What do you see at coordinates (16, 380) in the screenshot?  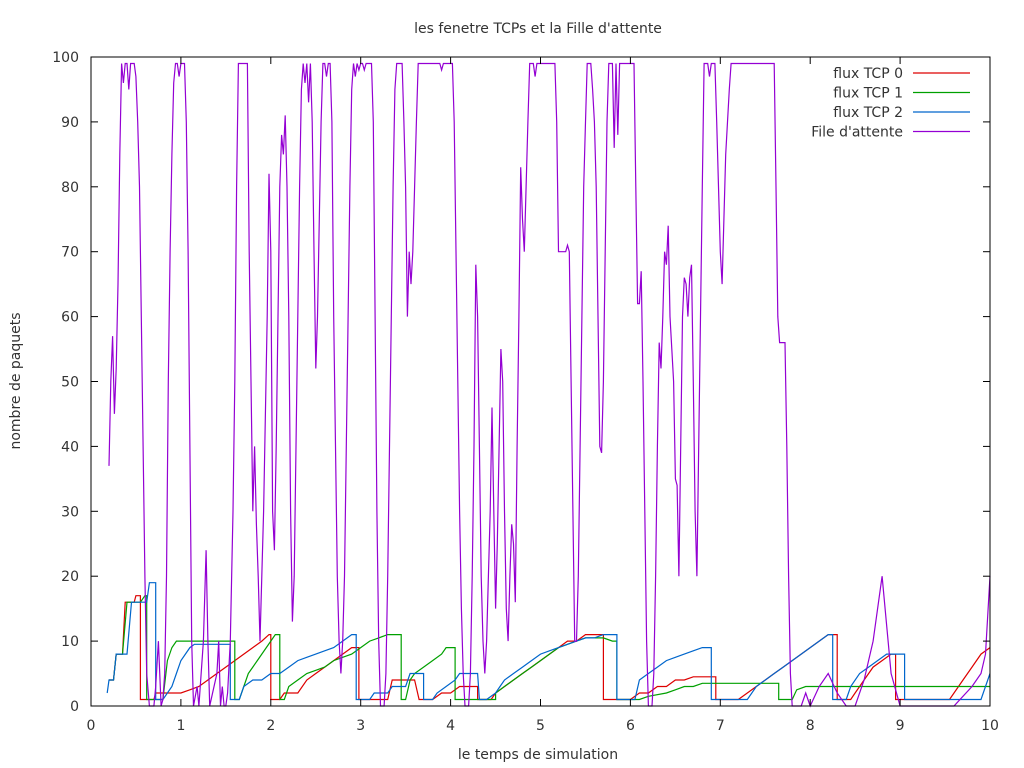 I see `y-axis-title: nombre de paquets` at bounding box center [16, 380].